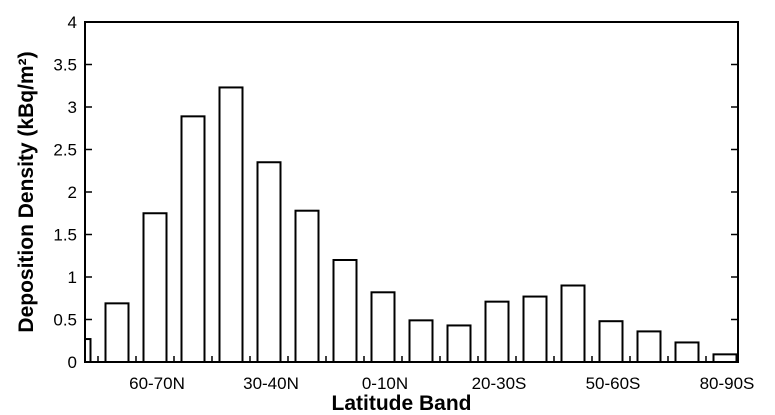 Image resolution: width=775 pixels, height=415 pixels. I want to click on y-tick-label: 3, so click(72, 107).